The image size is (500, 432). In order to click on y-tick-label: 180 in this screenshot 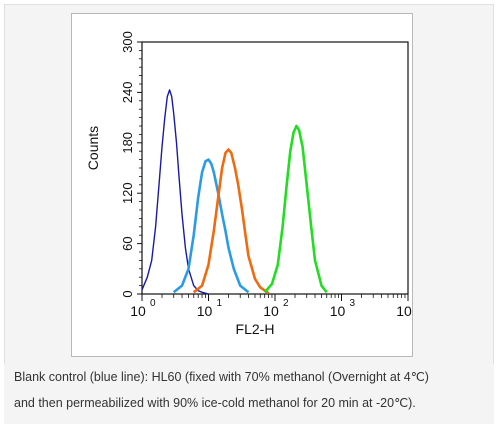, I will do `click(127, 143)`.